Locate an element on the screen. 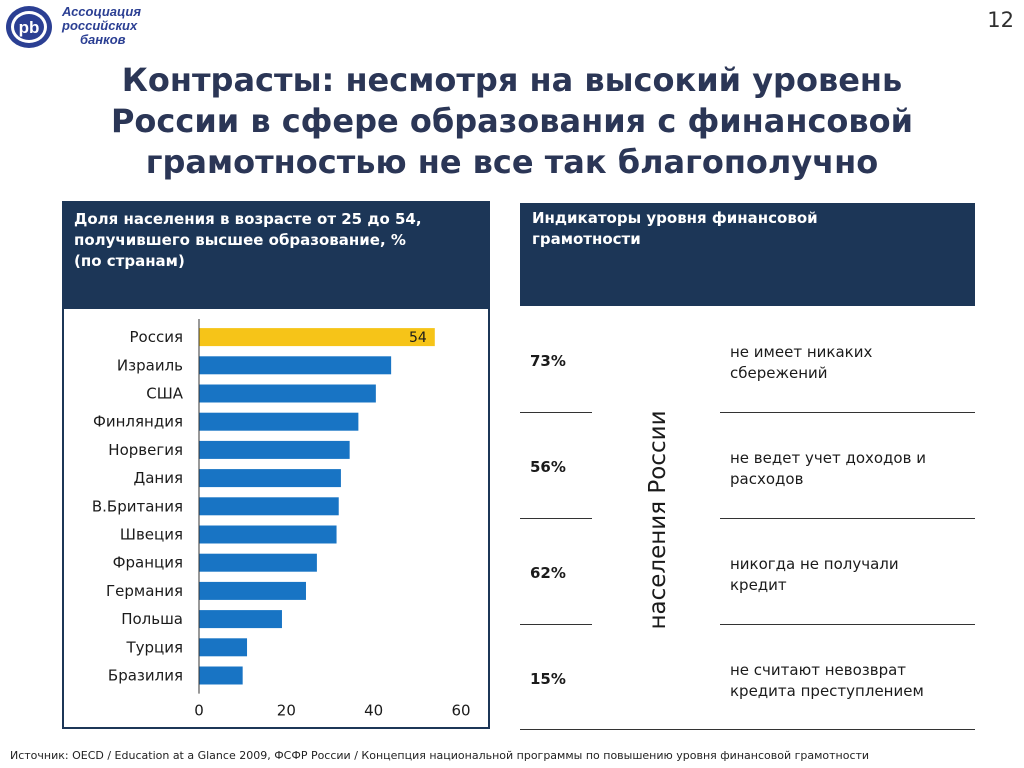  indicator-description-line: никогда не получали is located at coordinates (814, 564).